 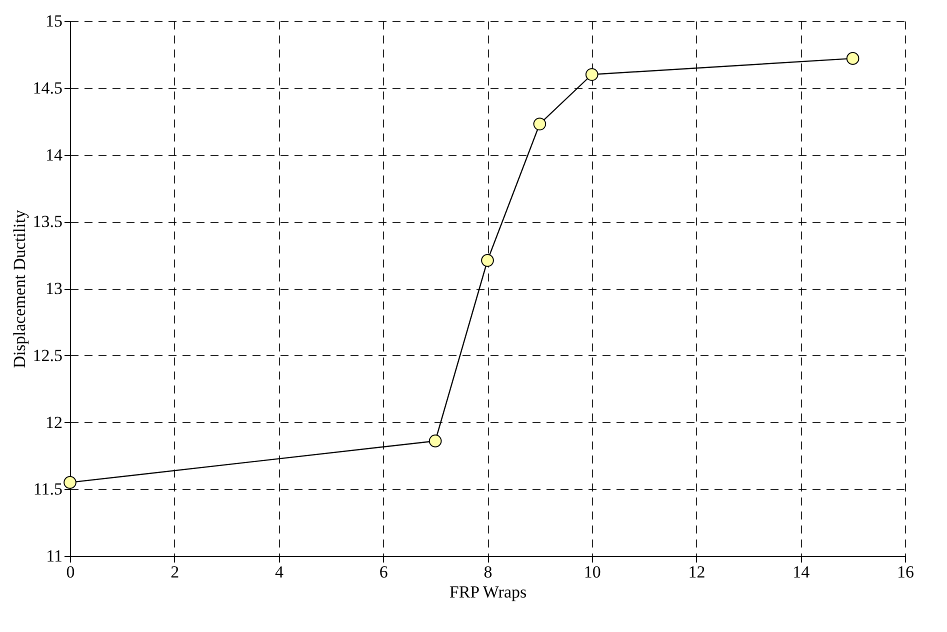 What do you see at coordinates (70, 572) in the screenshot?
I see `x-tick-label: 0` at bounding box center [70, 572].